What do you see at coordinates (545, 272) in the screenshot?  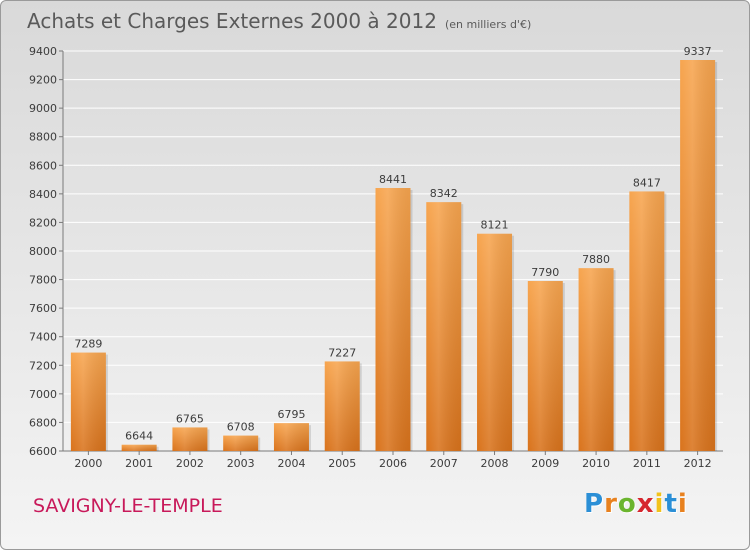 I see `data-label: 7790` at bounding box center [545, 272].